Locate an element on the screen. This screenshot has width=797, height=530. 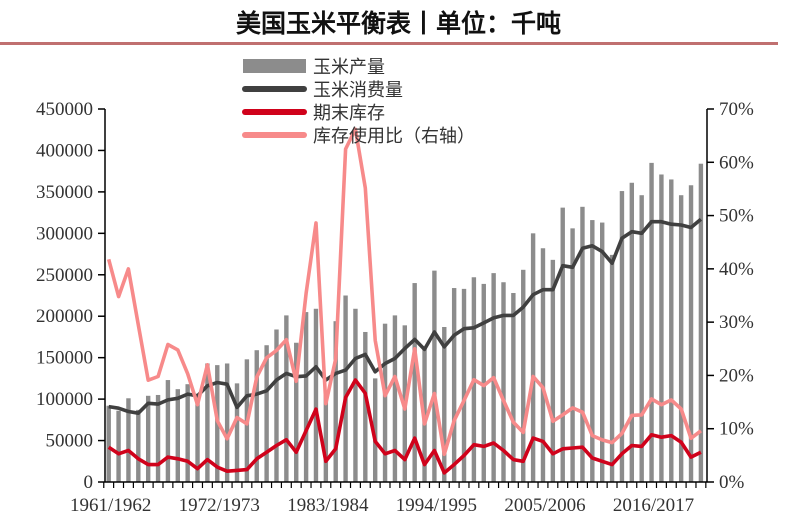
x-tick-label: 2005/2006 is located at coordinates (544, 505).